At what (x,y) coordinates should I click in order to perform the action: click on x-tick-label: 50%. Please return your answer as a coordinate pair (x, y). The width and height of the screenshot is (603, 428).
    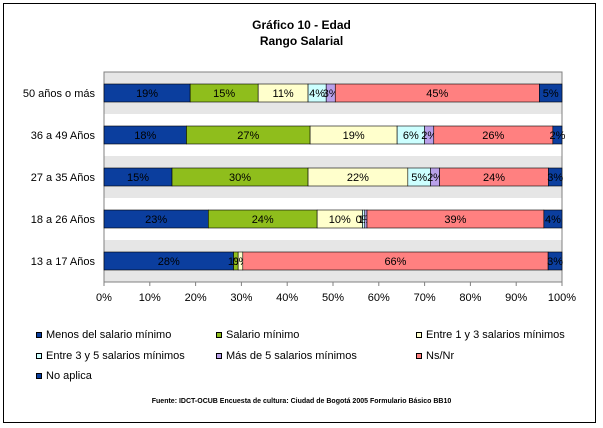
    Looking at the image, I should click on (333, 298).